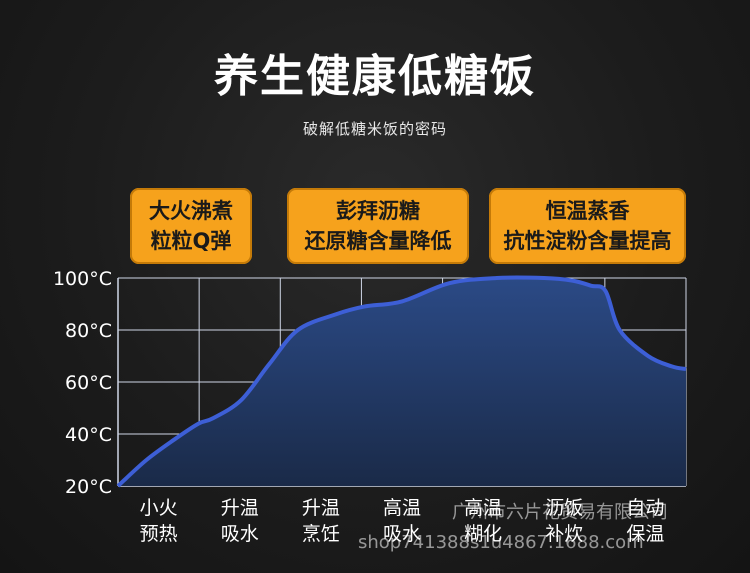 This screenshot has width=750, height=573. Describe the element at coordinates (191, 211) in the screenshot. I see `callout-boil-line1: 大火沸煮` at that location.